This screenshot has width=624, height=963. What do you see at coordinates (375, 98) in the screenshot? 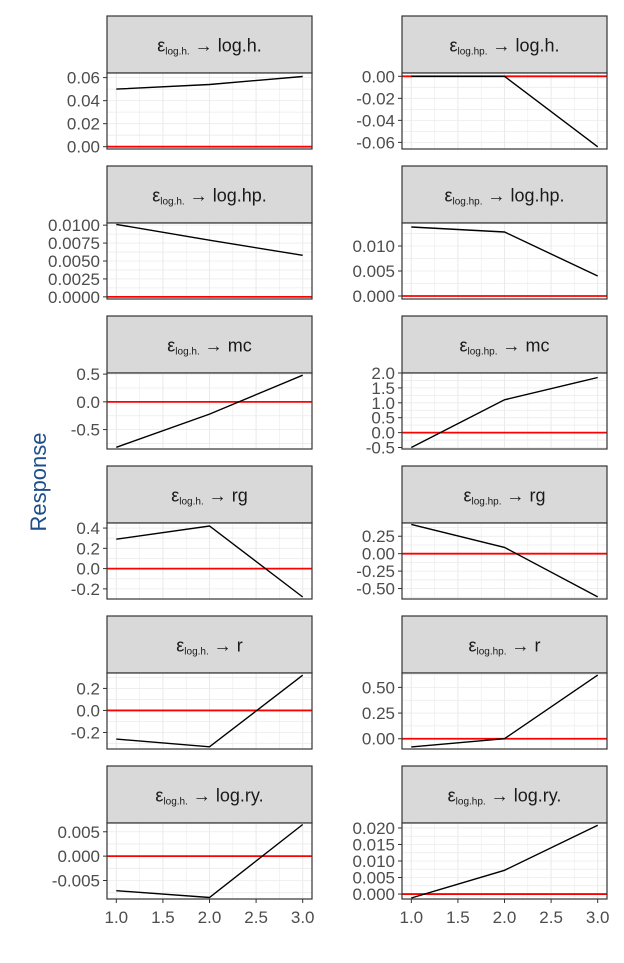
I see `y-tick-label: -0.02` at bounding box center [375, 98].